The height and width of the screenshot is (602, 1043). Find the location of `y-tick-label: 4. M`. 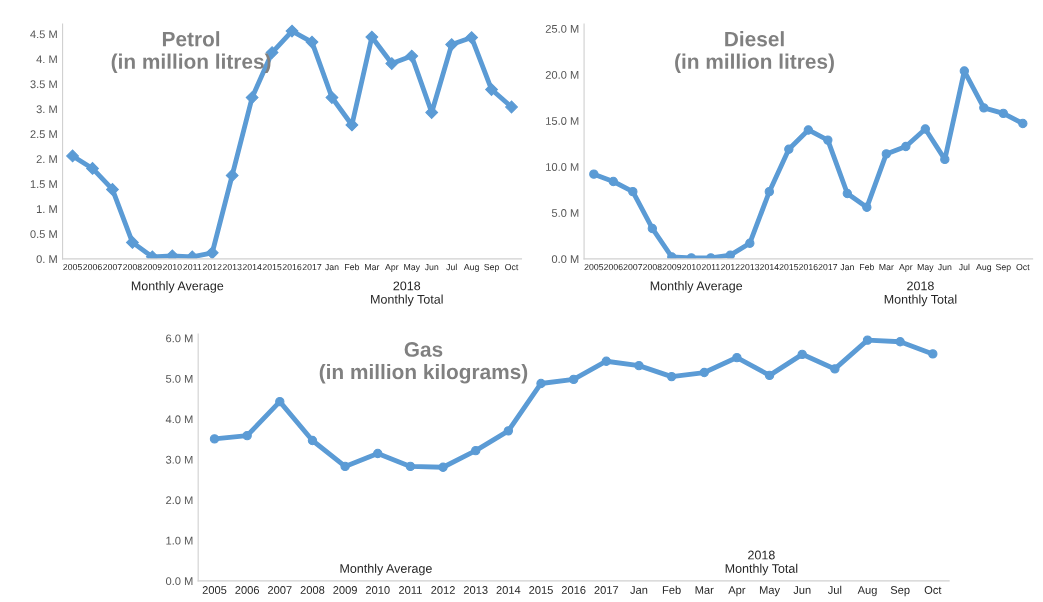

y-tick-label: 4. M is located at coordinates (46, 59).